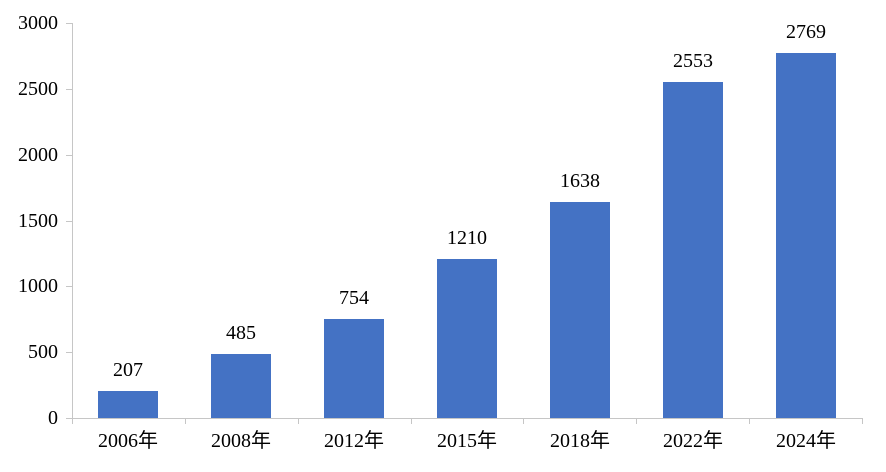  Describe the element at coordinates (467, 441) in the screenshot. I see `x-axis-tick-label: 2015年` at that location.